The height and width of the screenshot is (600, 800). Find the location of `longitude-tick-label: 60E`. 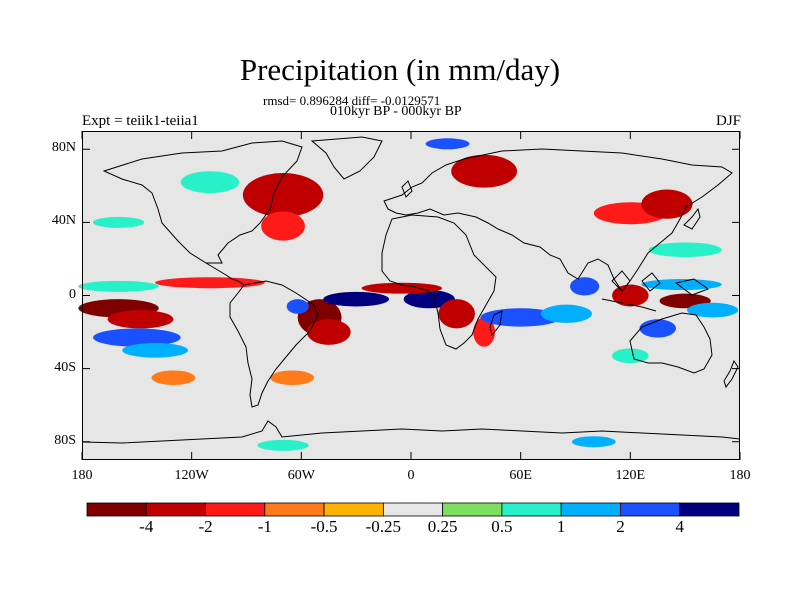

longitude-tick-label: 60E is located at coordinates (520, 475).